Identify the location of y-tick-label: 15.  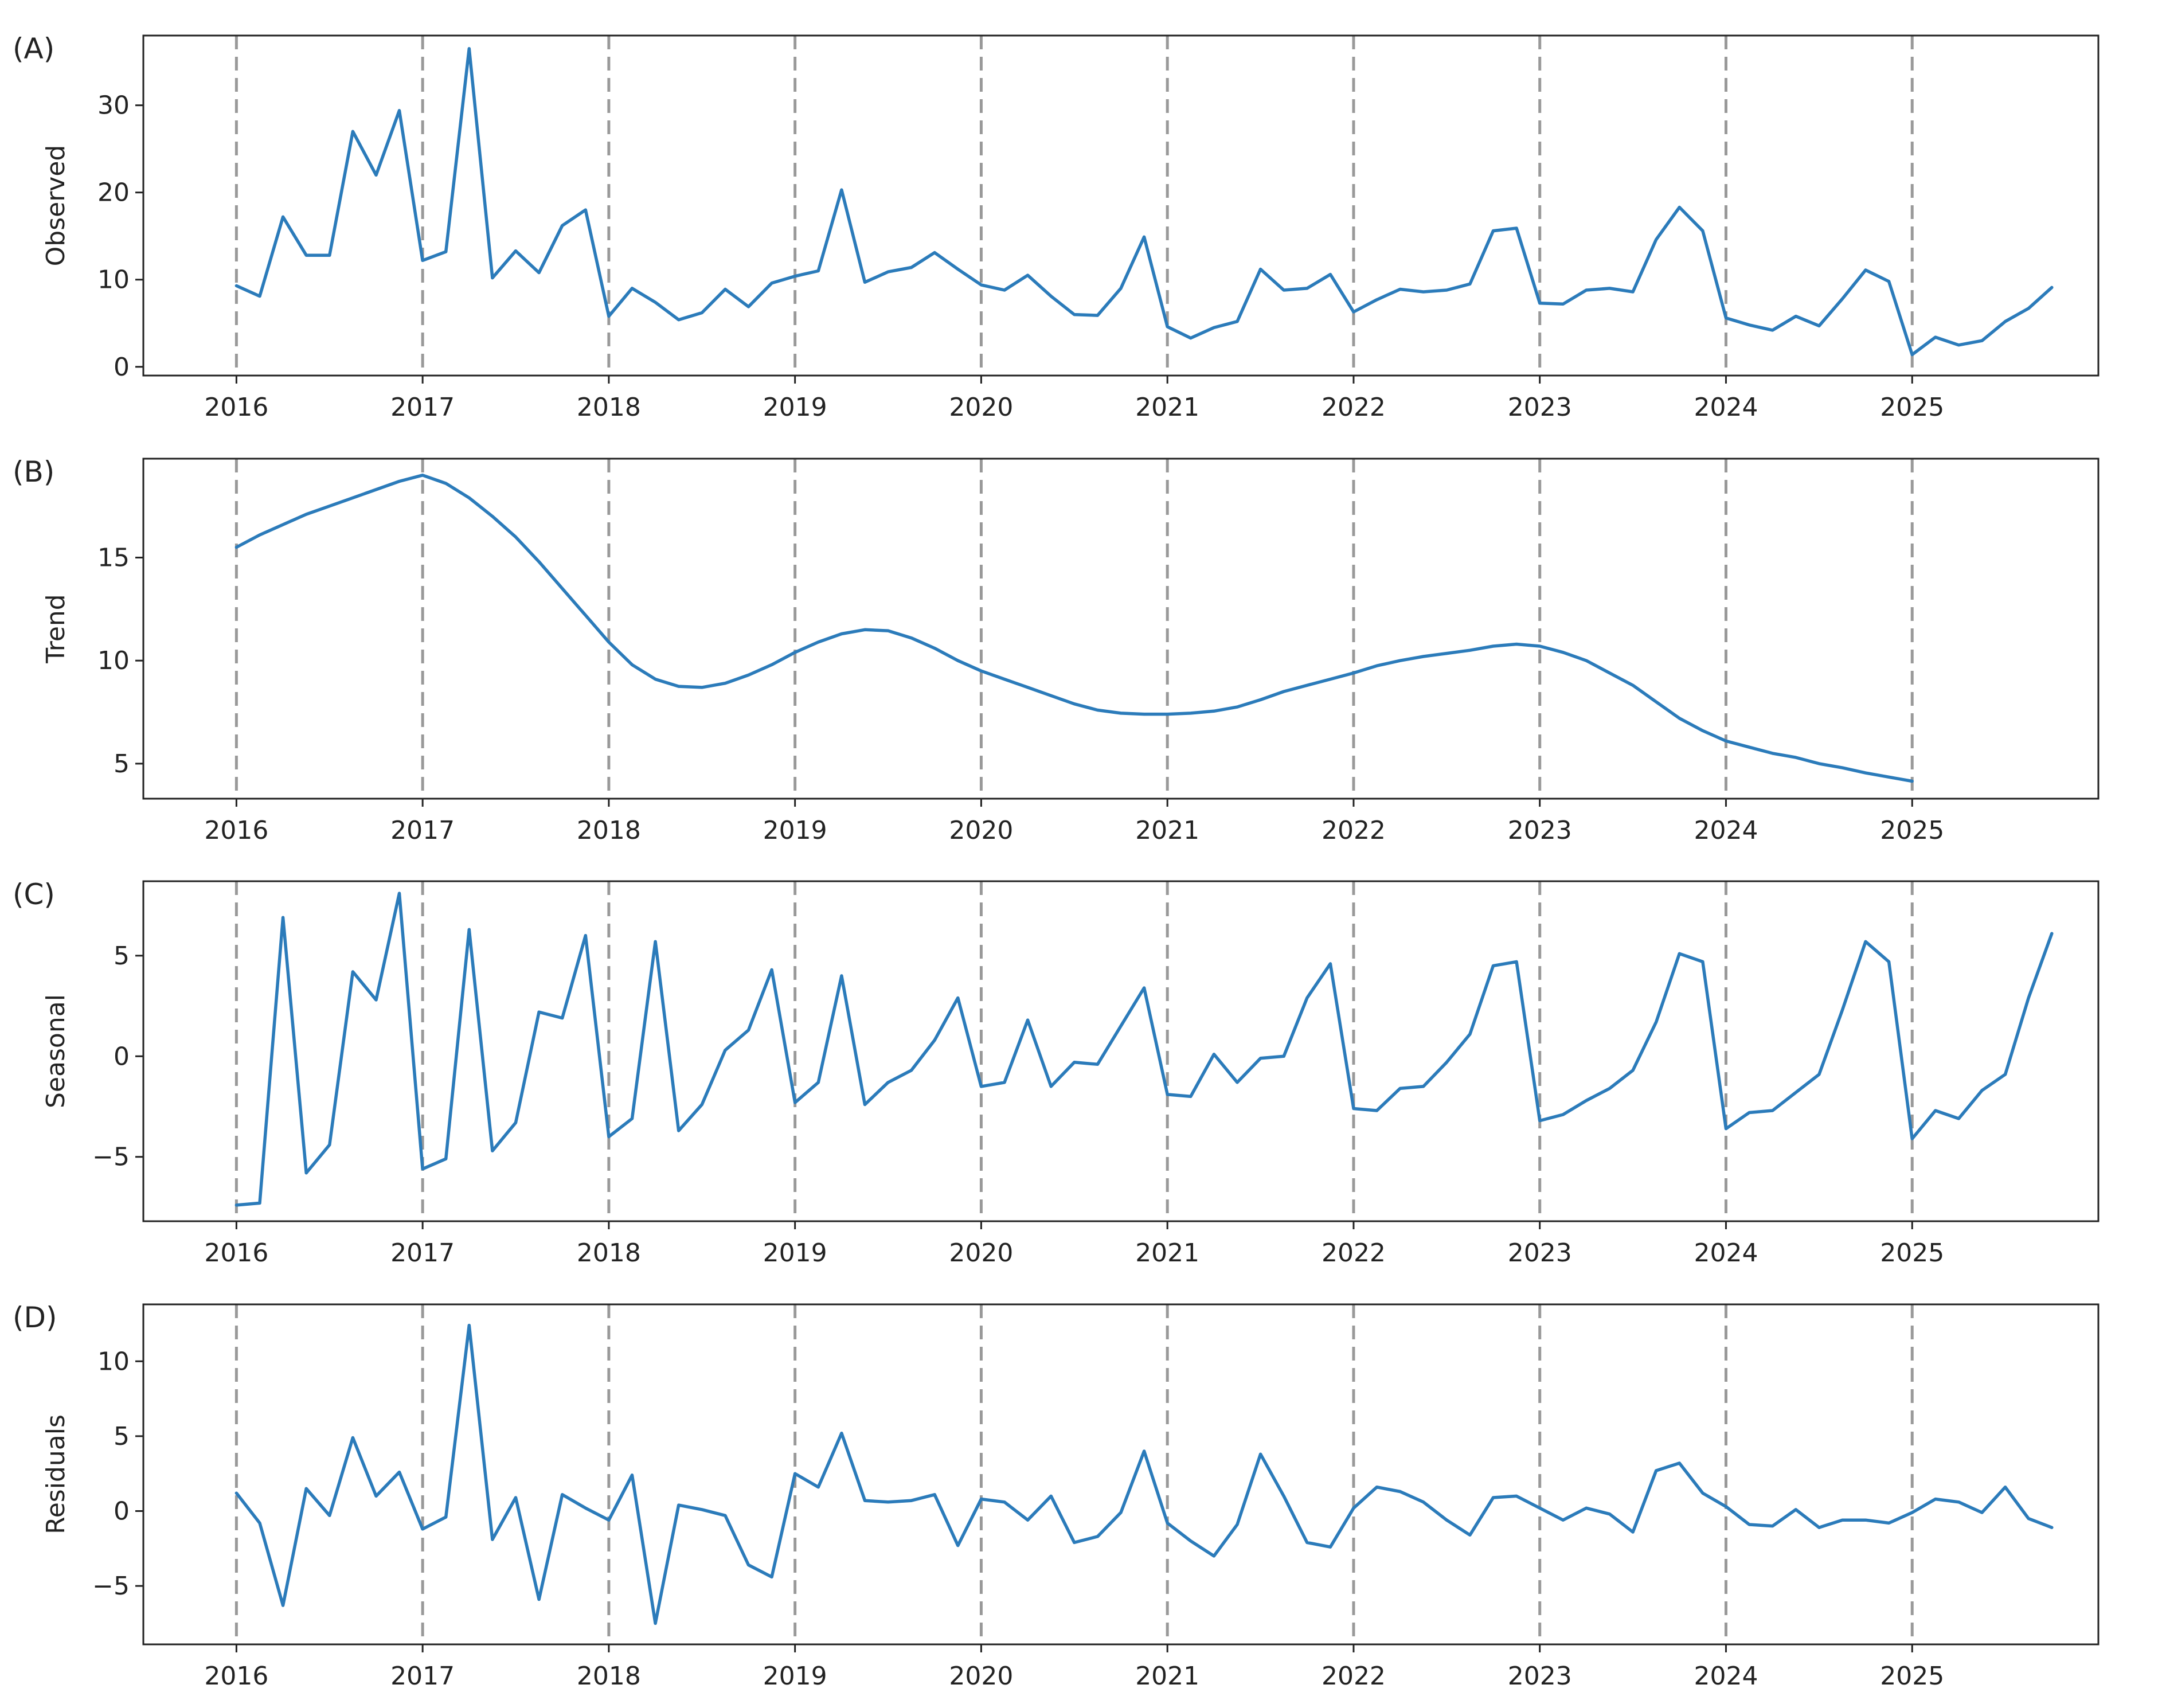
(113, 558).